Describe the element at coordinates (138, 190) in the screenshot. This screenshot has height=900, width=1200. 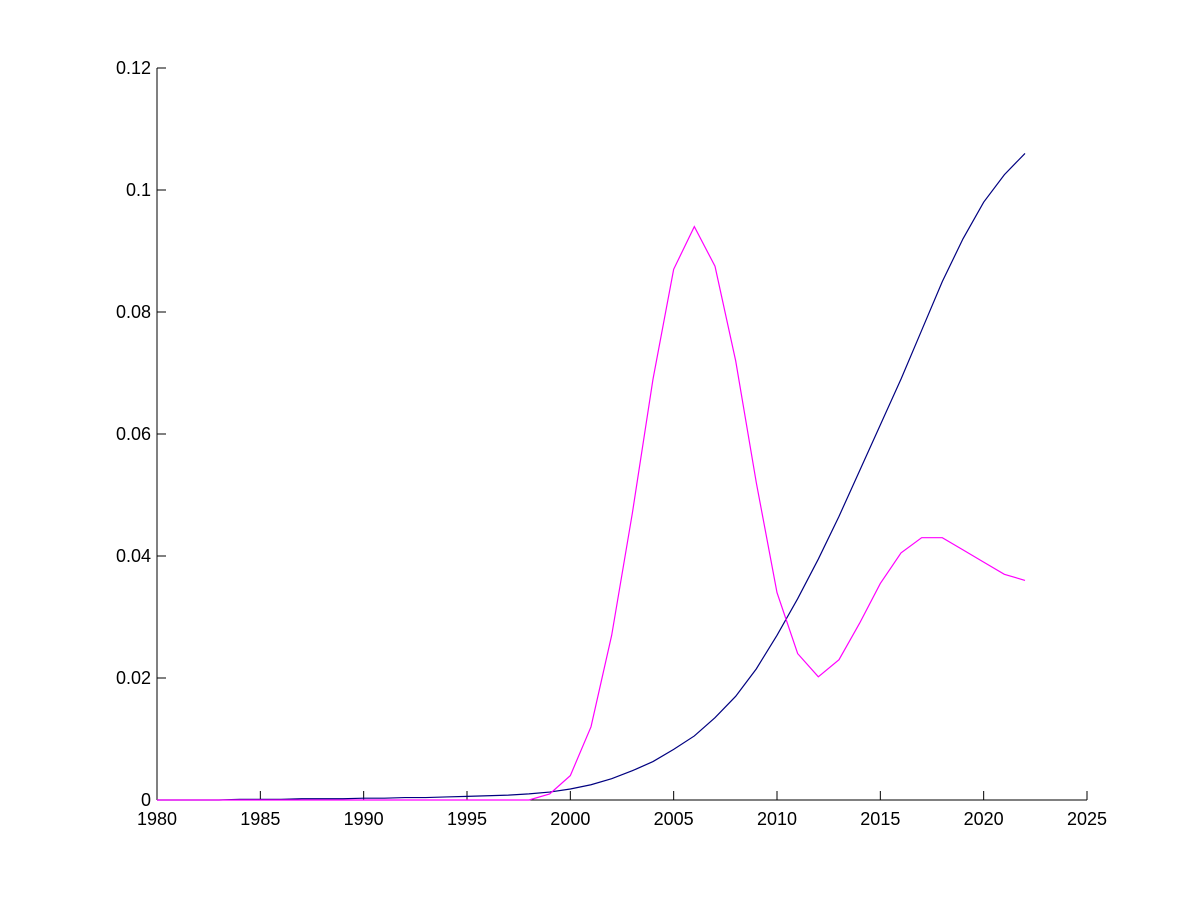
I see `y-tick-label: 0.1` at that location.